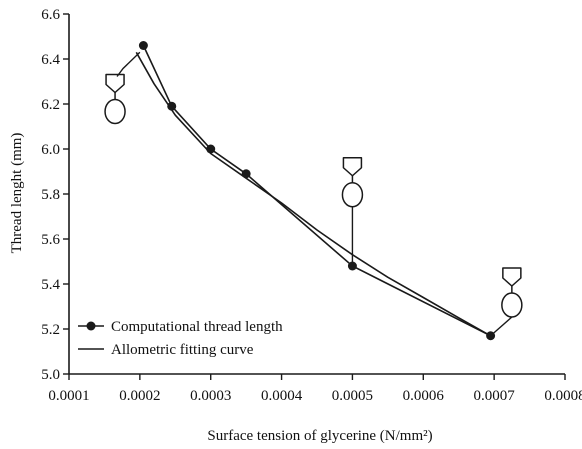  I want to click on x-tick-label: 0.0005, so click(352, 396).